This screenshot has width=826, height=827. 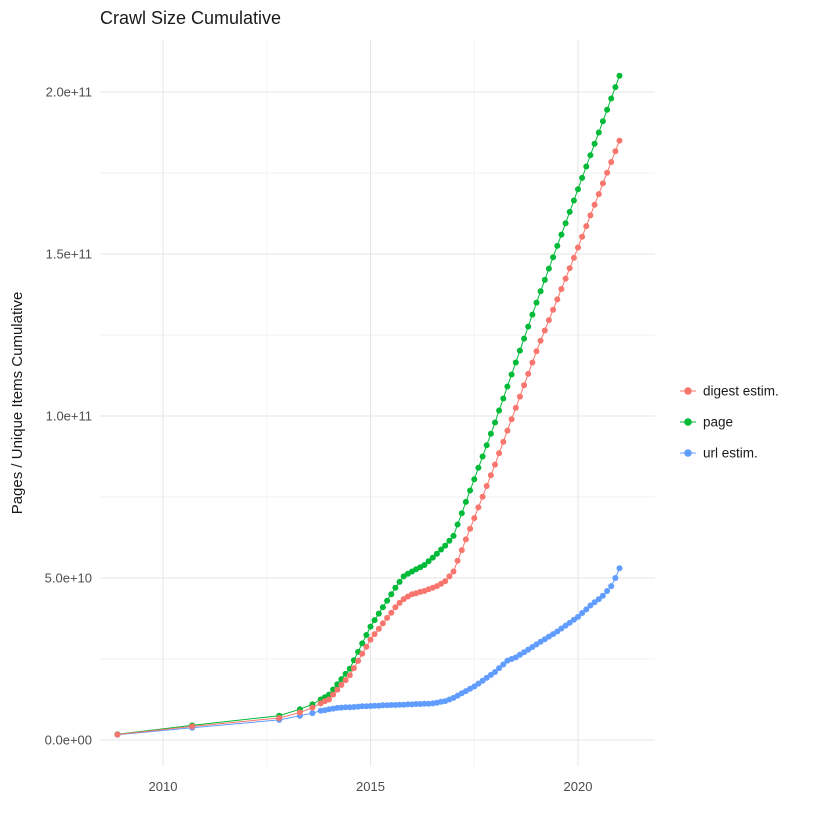 I want to click on x-tick-label: 2020, so click(x=578, y=786).